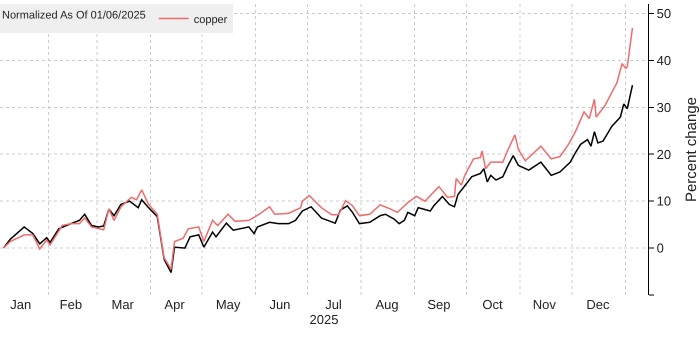 This screenshot has height=339, width=700. I want to click on x-tick-label: Jan, so click(21, 304).